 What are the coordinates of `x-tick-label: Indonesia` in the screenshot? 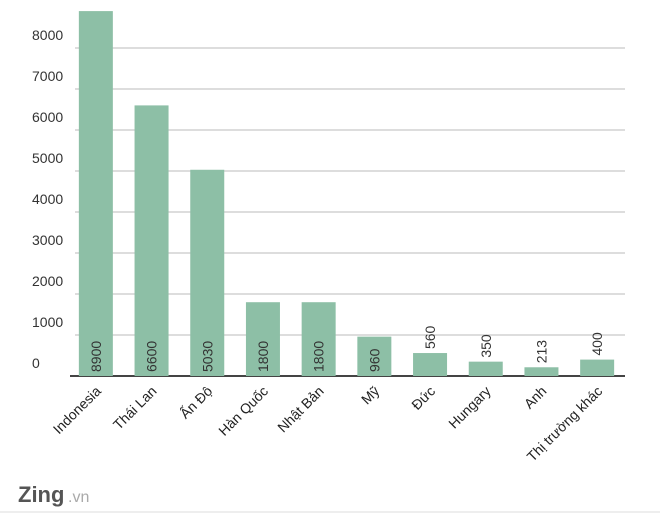 It's located at (77, 410).